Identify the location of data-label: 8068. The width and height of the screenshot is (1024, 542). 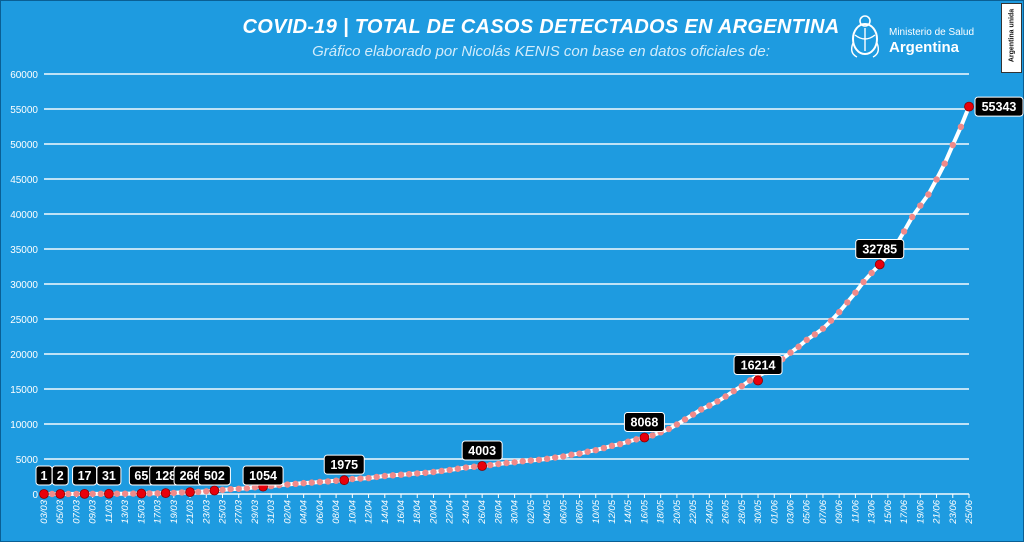
(645, 423).